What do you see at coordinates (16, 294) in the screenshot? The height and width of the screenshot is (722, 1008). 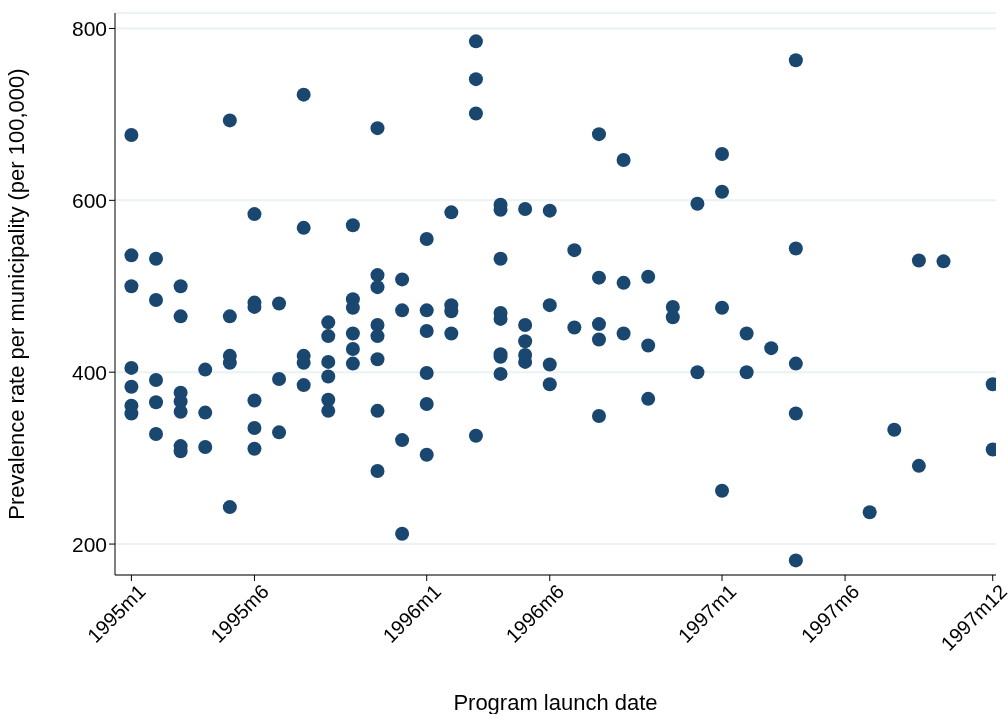 I see `y-axis-title: Prevalence rate per municipality (per 100,000)` at bounding box center [16, 294].